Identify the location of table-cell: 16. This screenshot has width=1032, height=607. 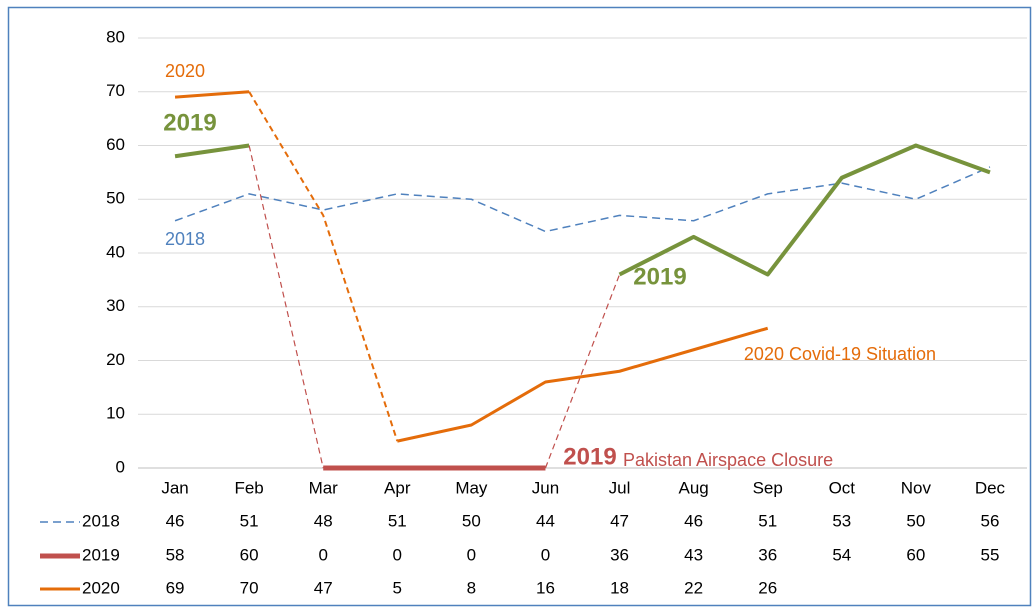
(545, 587).